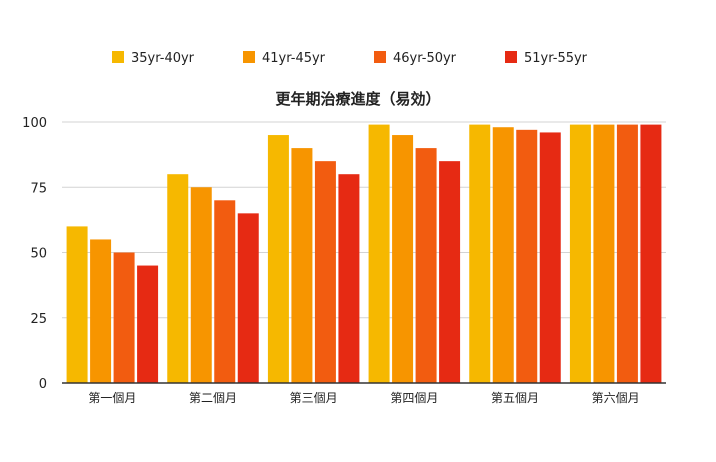 This screenshot has width=716, height=462. Describe the element at coordinates (357, 99) in the screenshot. I see `chart-title: 更年期治療進度（易効）` at that location.